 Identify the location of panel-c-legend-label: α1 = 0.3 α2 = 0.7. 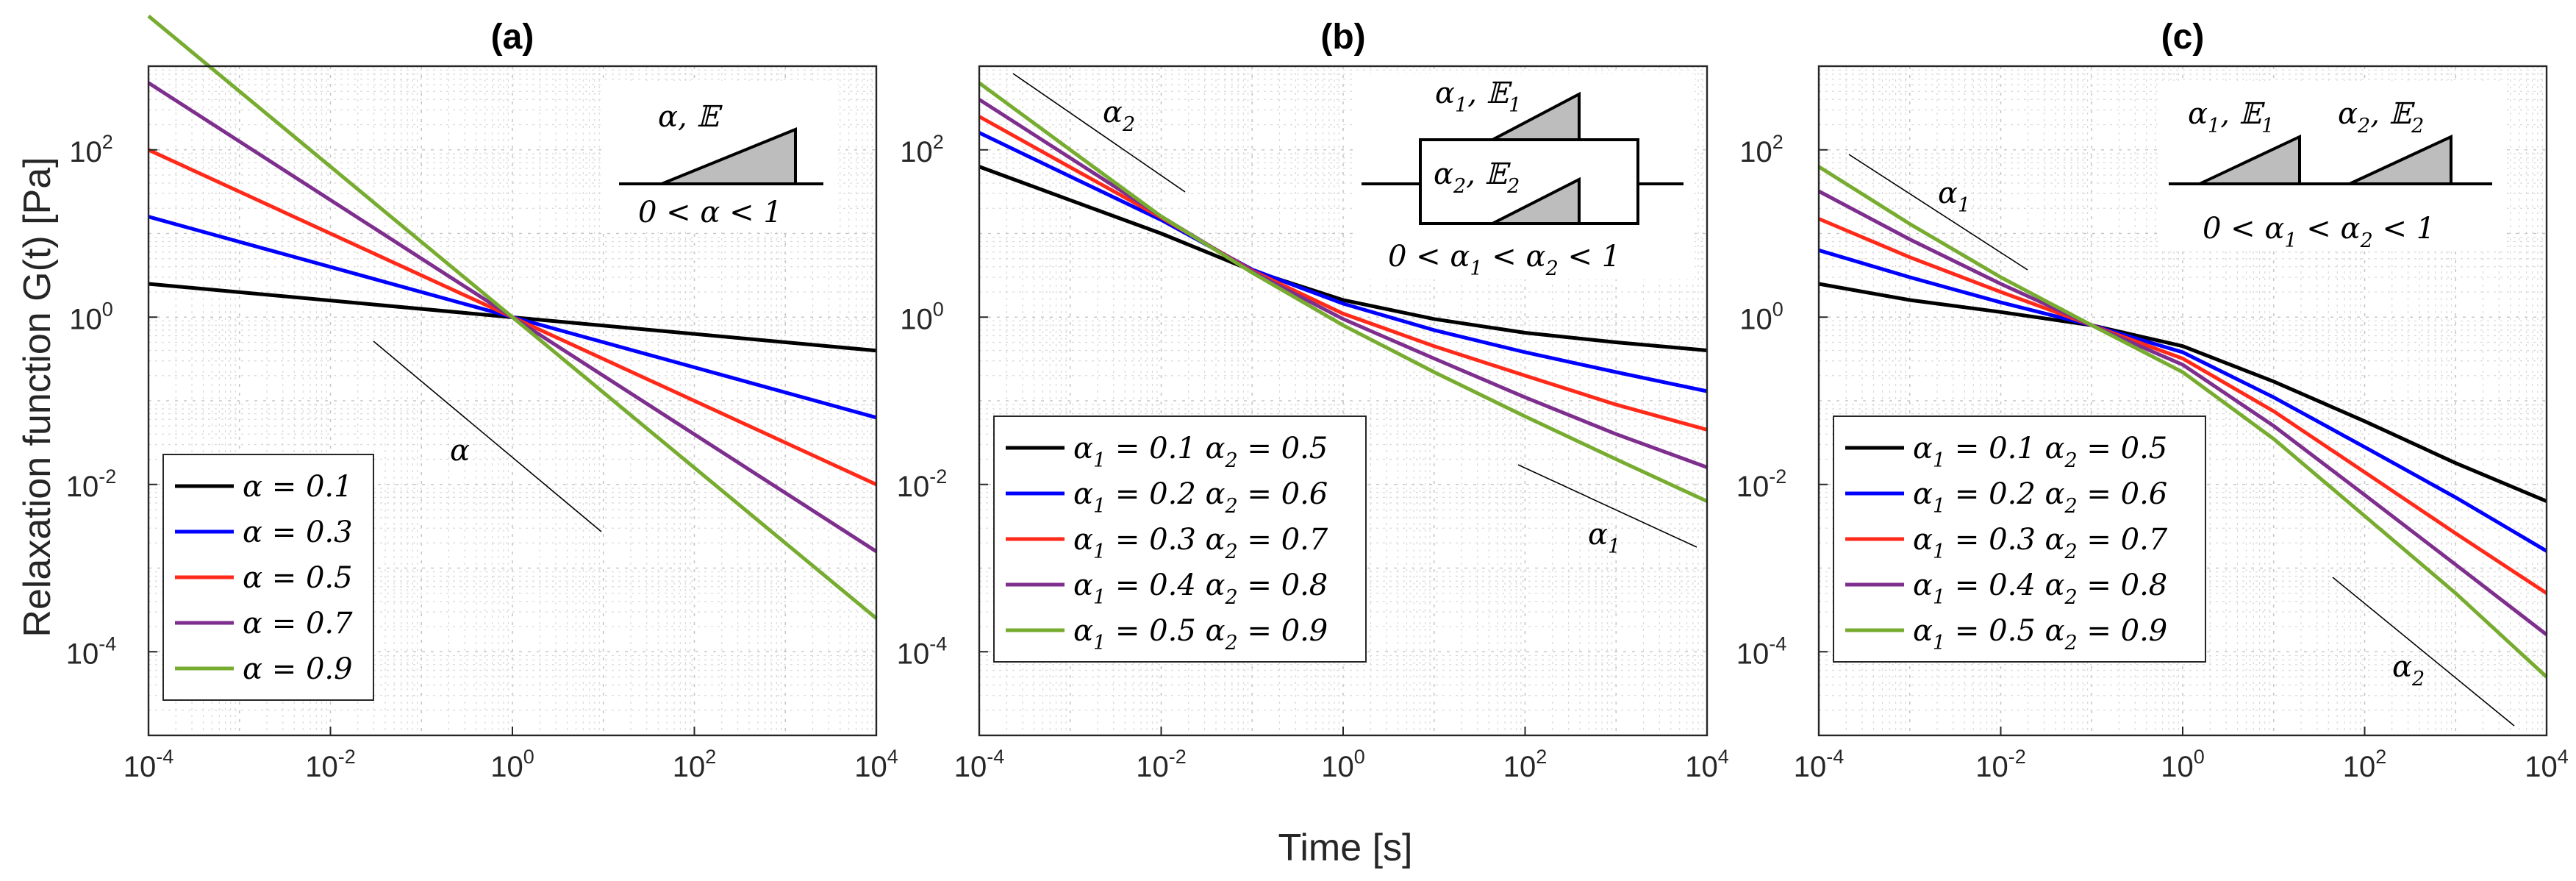
(2040, 543).